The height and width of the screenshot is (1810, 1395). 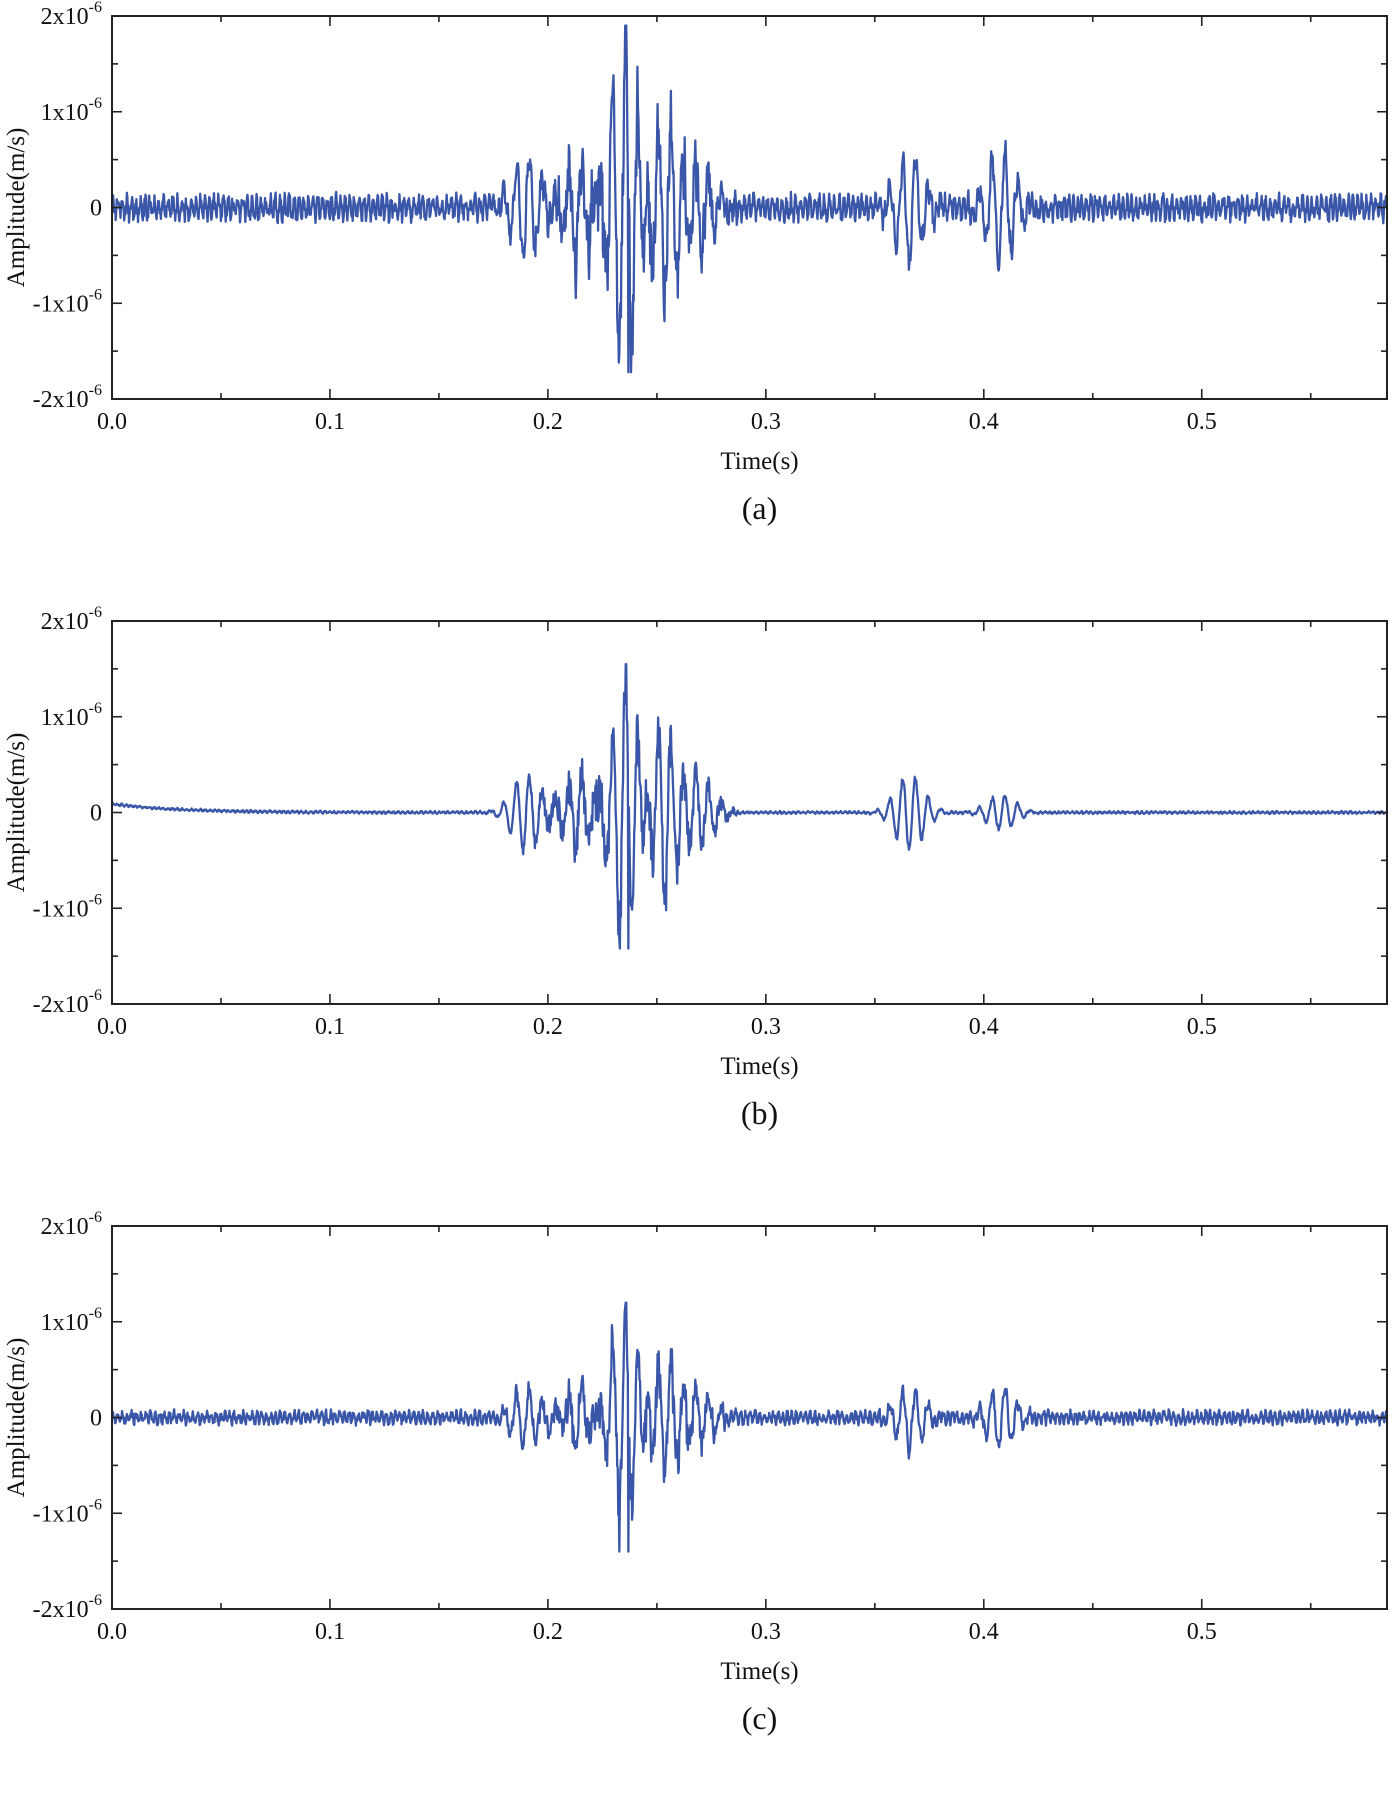 What do you see at coordinates (760, 1718) in the screenshot?
I see `panel-caption: (c)` at bounding box center [760, 1718].